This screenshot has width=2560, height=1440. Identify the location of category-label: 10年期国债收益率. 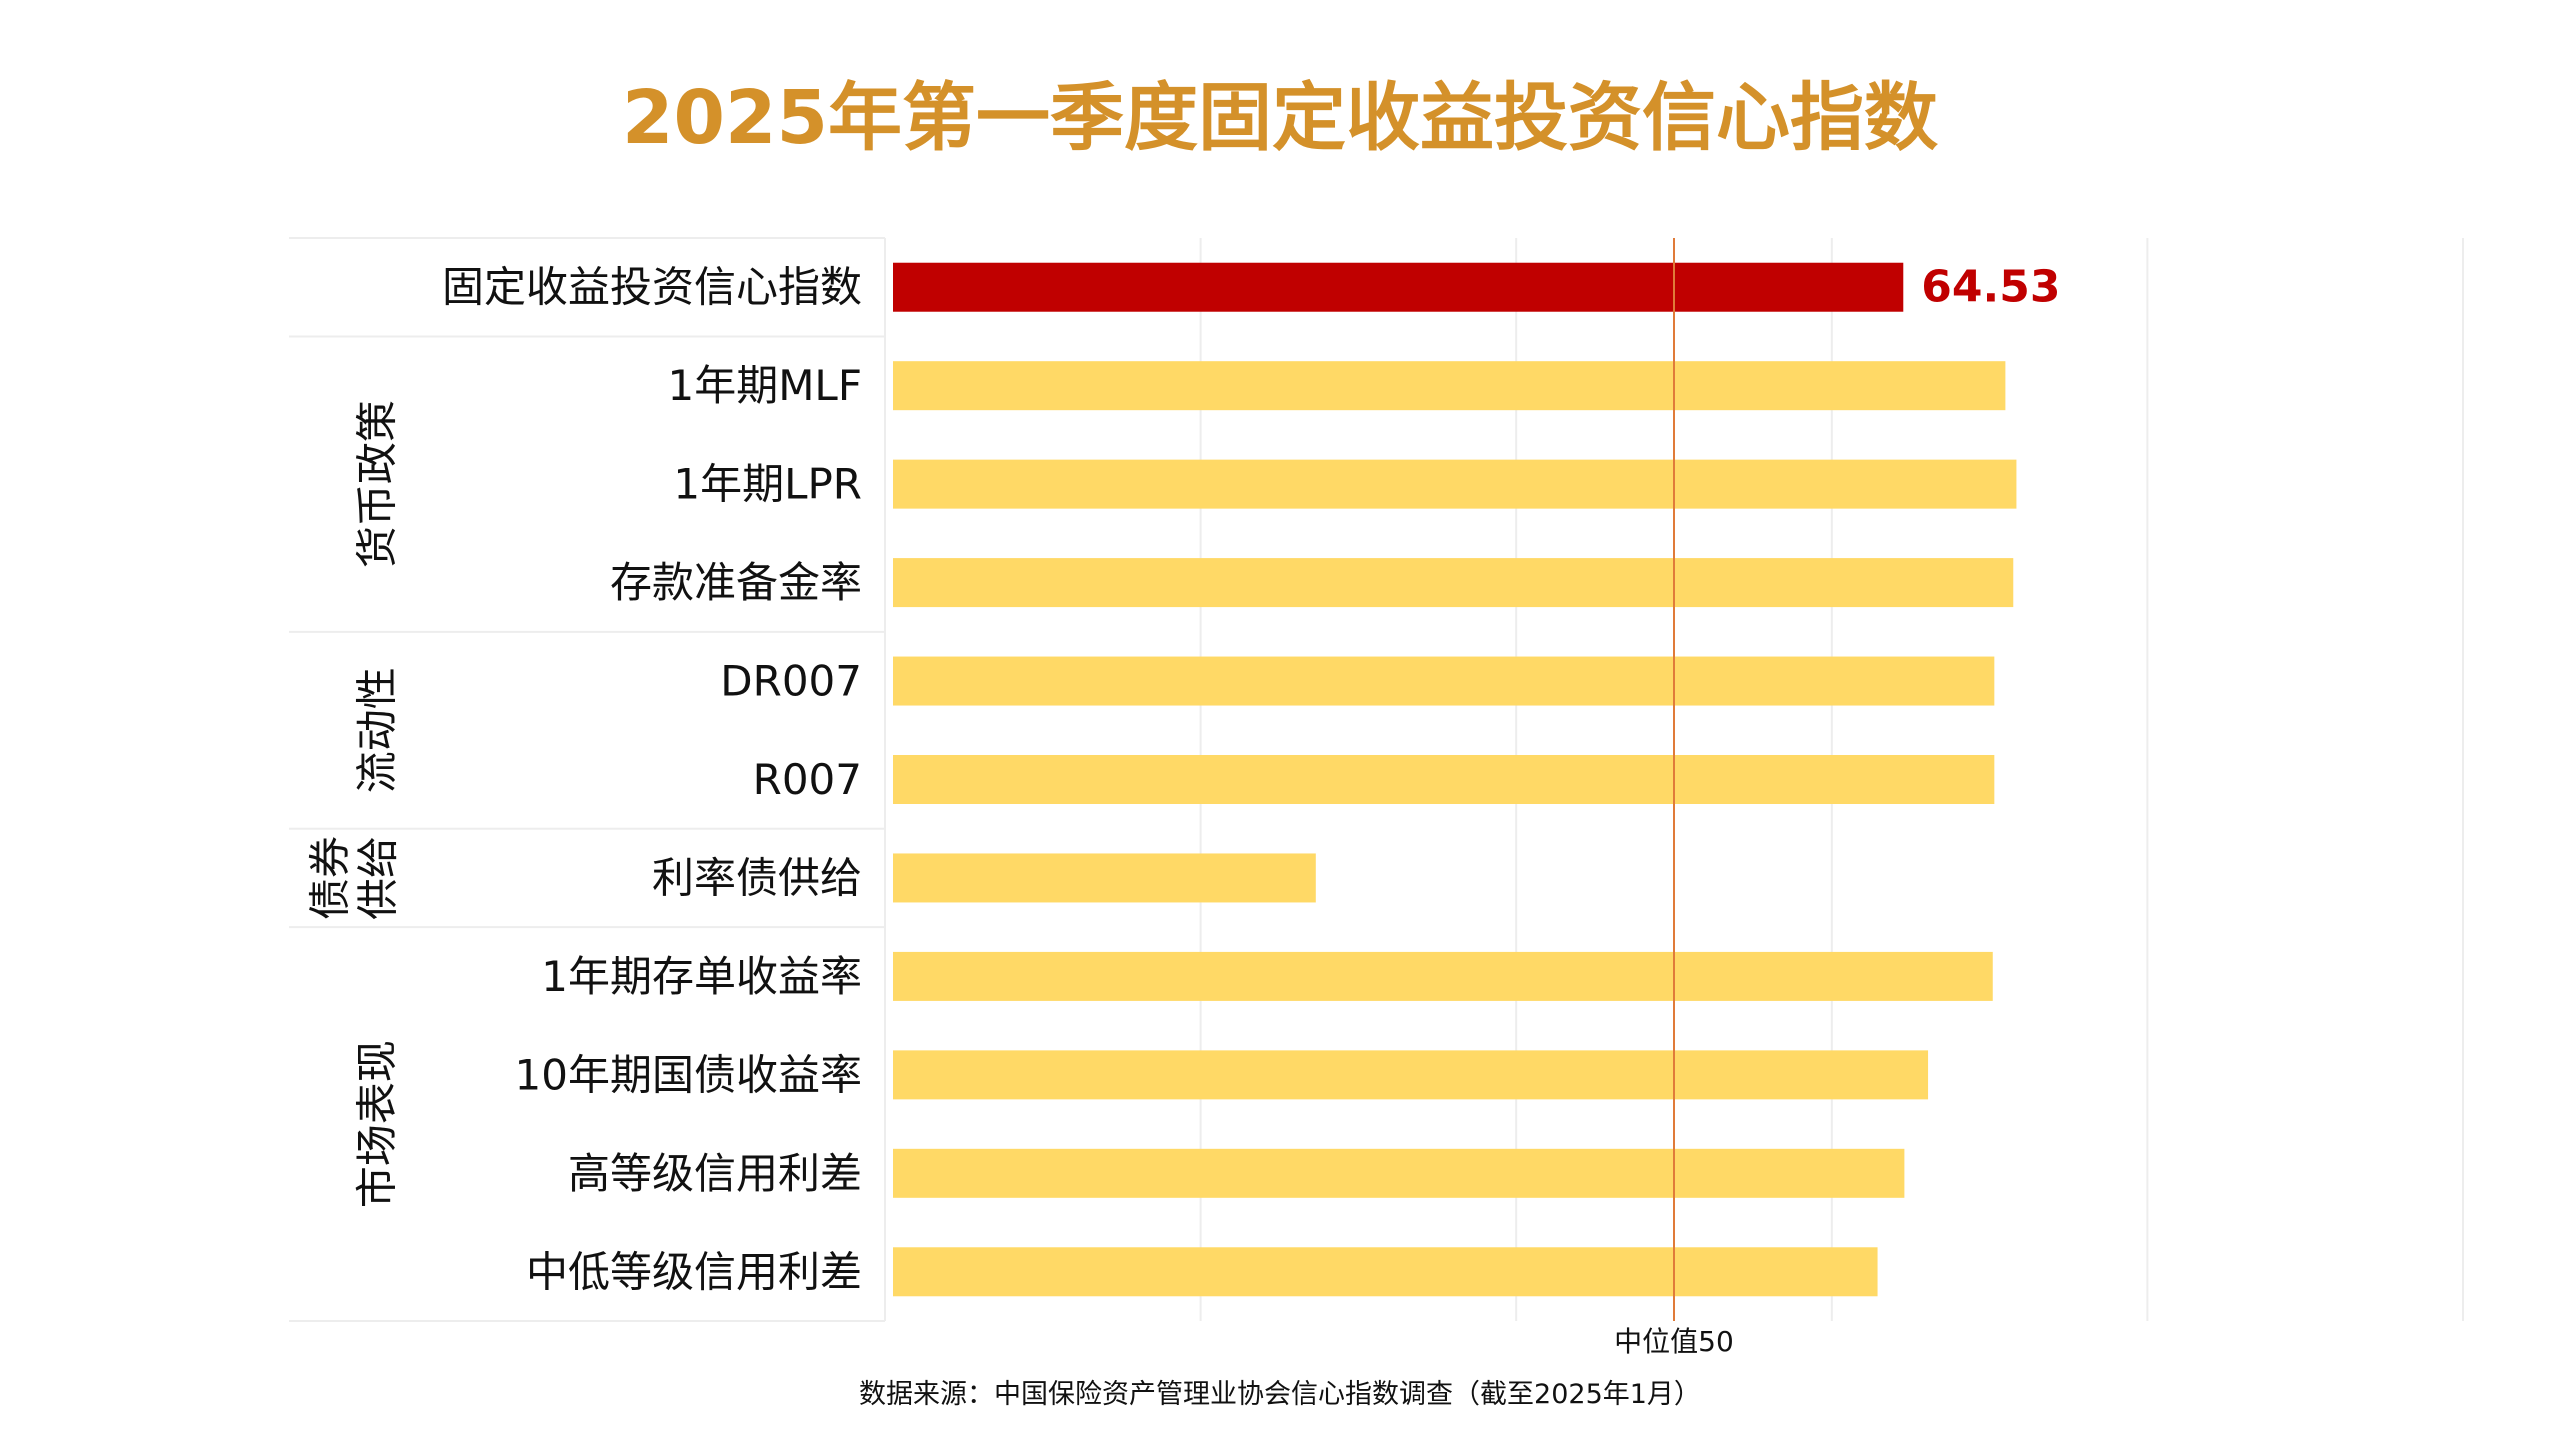
(688, 1074).